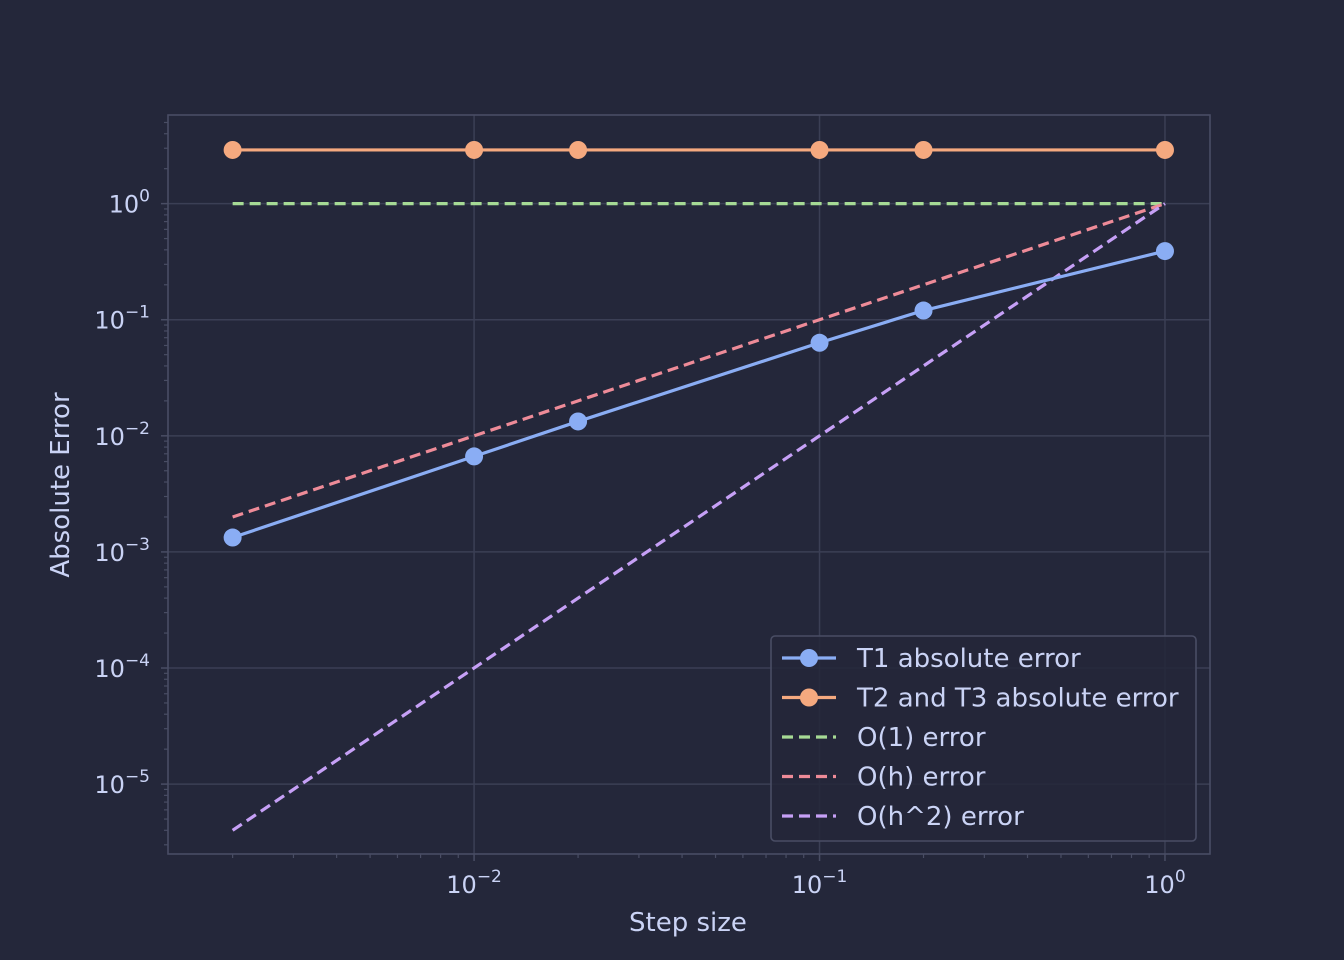 This screenshot has height=960, width=1344. I want to click on x-tick-label: 10⁻¹, so click(820, 883).